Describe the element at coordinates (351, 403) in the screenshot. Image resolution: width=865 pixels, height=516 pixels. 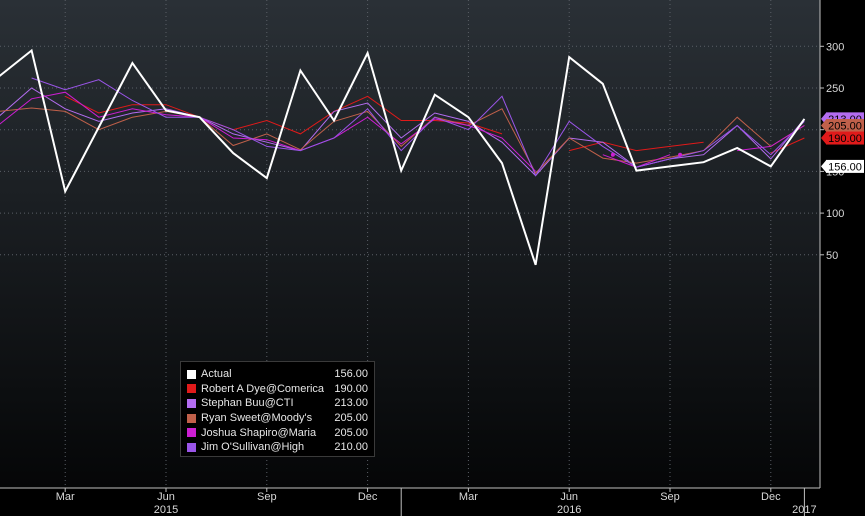
I see `legend-value: 213.00` at that location.